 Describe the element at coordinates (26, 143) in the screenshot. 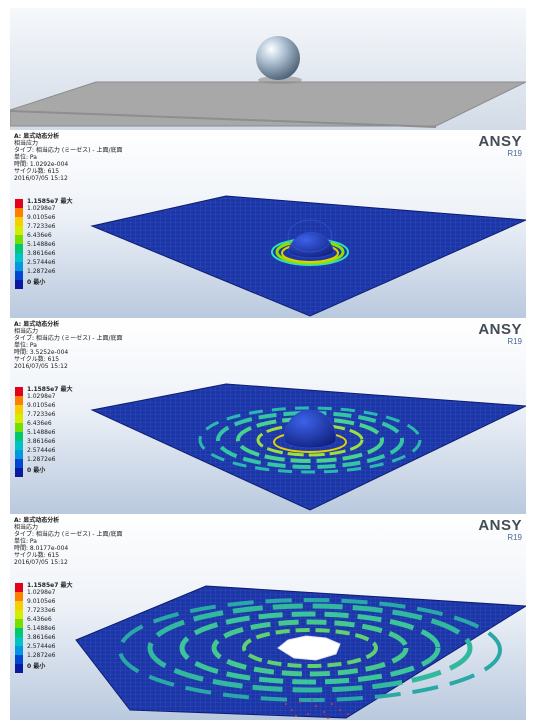

I see `result-name: 相当应力` at that location.